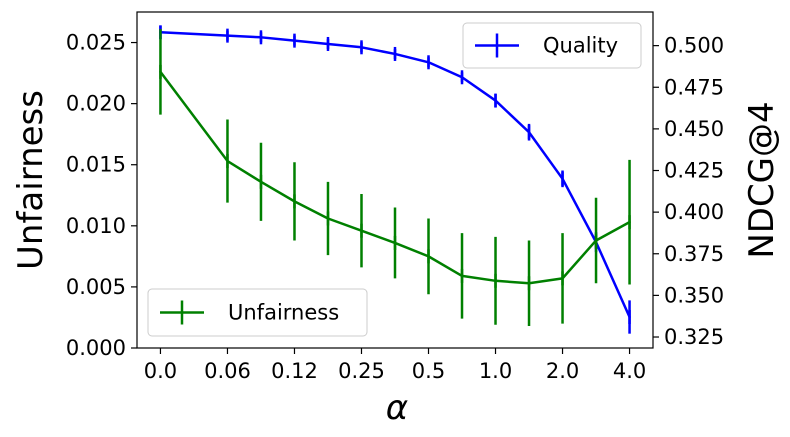 The width and height of the screenshot is (790, 437). What do you see at coordinates (694, 212) in the screenshot?
I see `y-right-tick-label: 0.400` at bounding box center [694, 212].